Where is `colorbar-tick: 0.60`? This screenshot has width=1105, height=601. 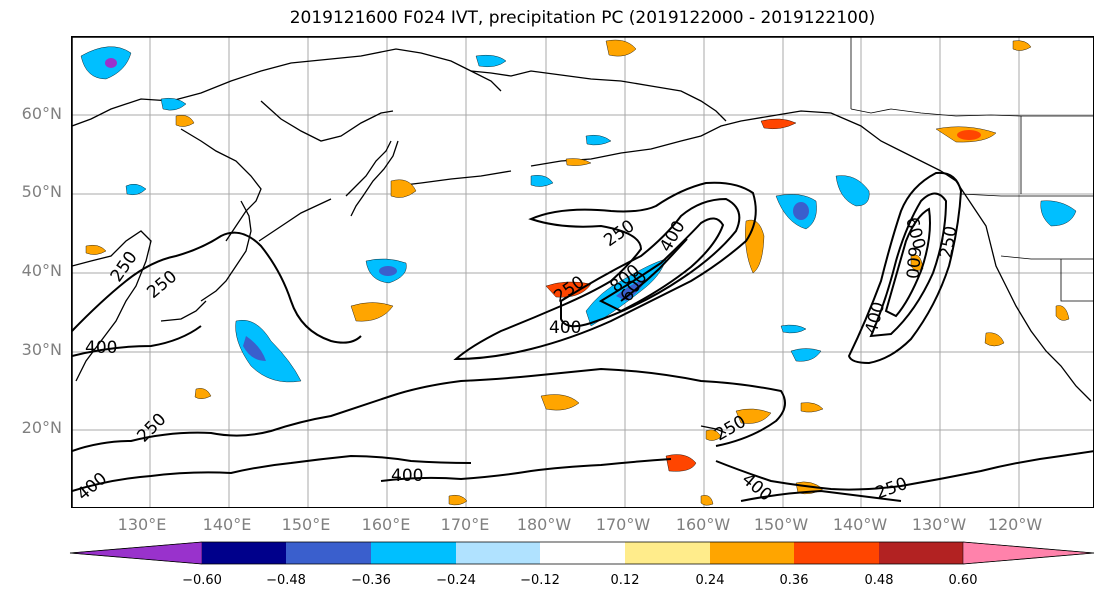
colorbar-tick: 0.60 is located at coordinates (963, 580).